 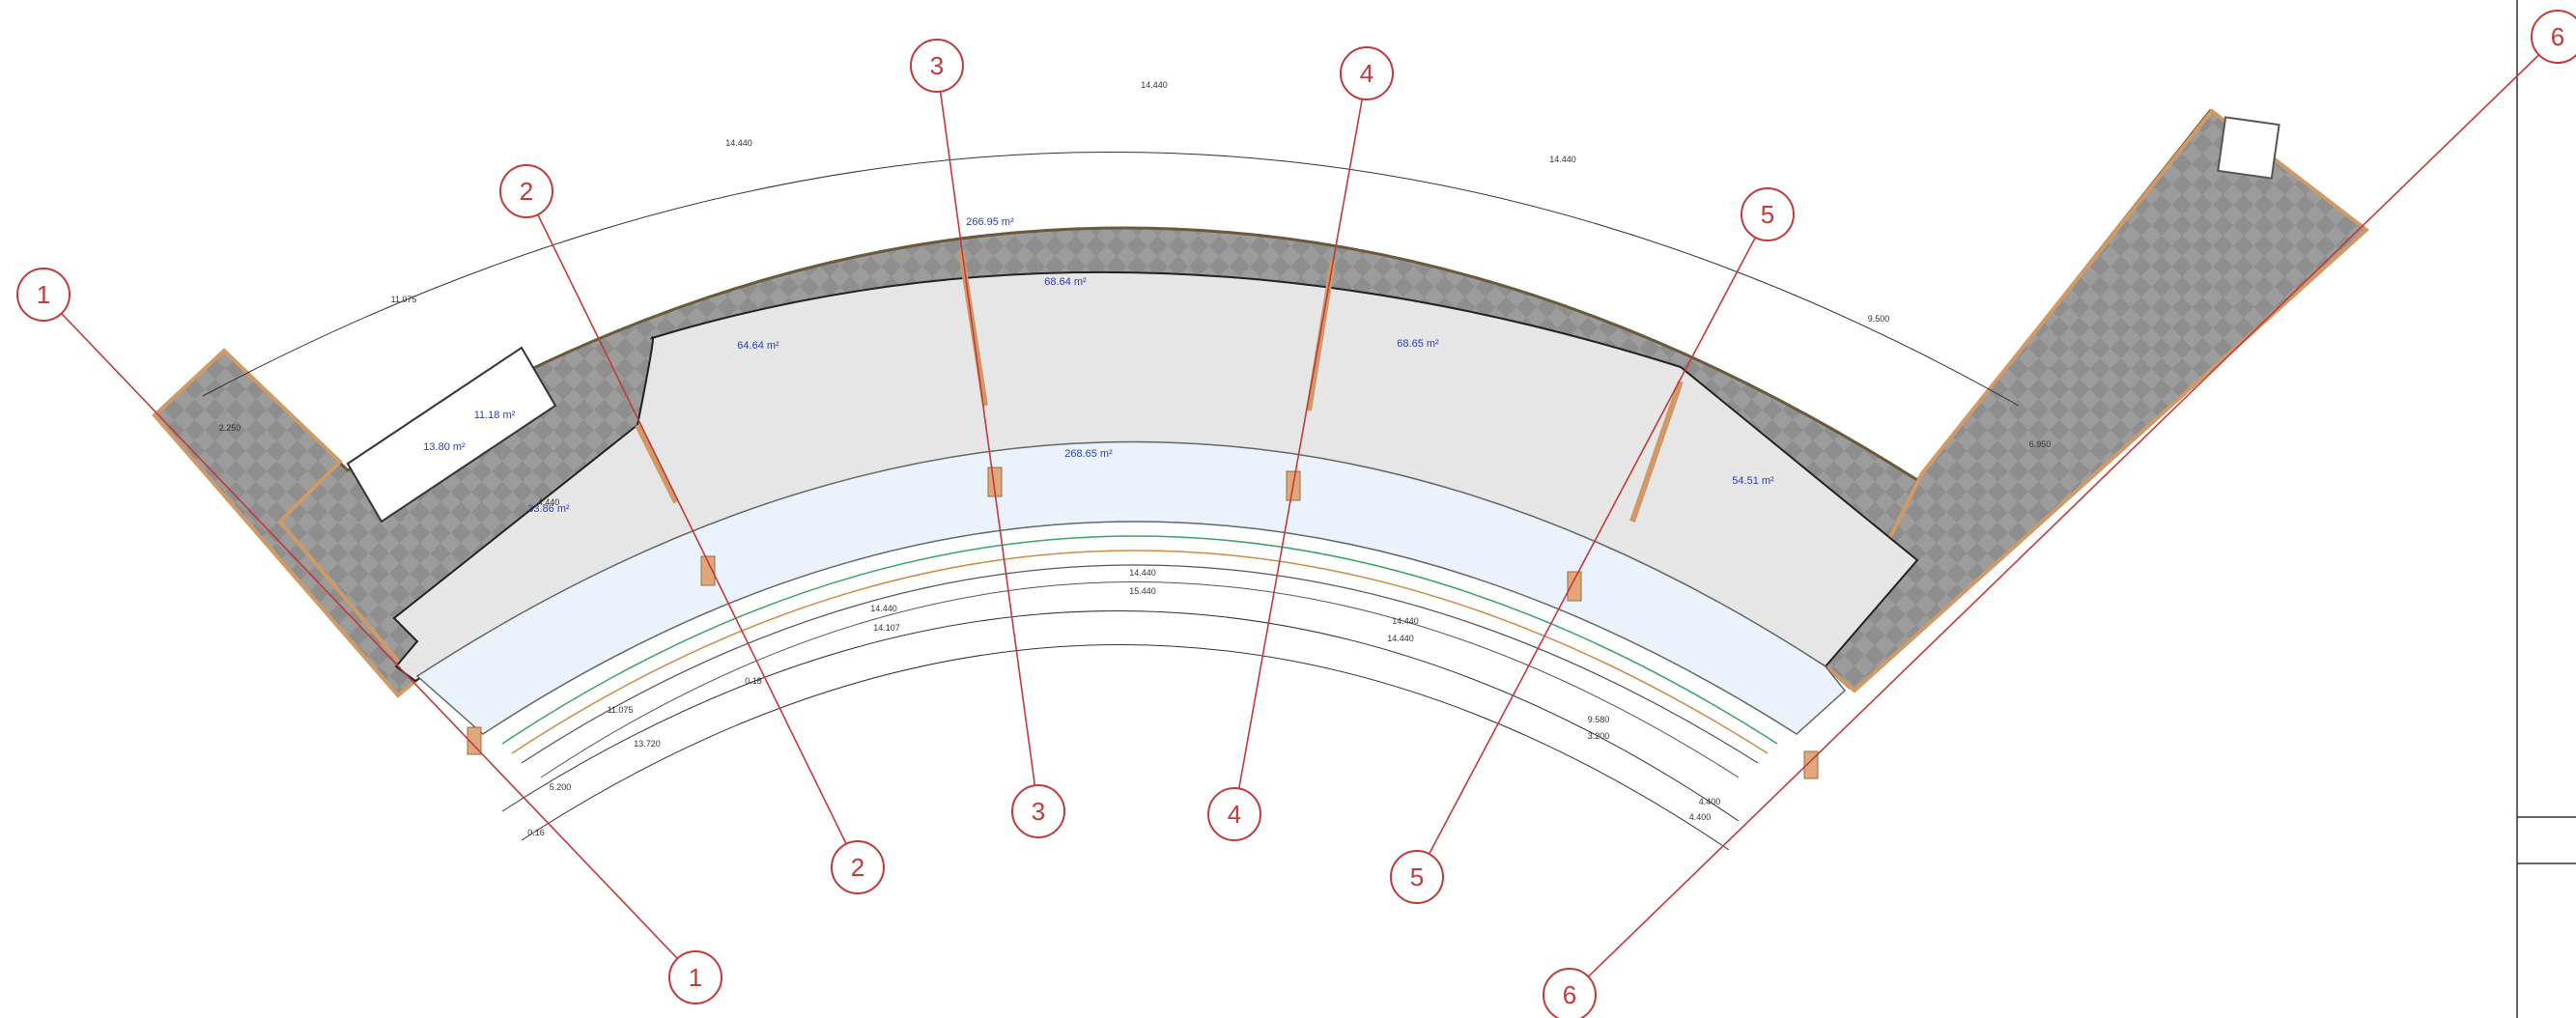 What do you see at coordinates (657, 463) in the screenshot?
I see `room-divider-b` at bounding box center [657, 463].